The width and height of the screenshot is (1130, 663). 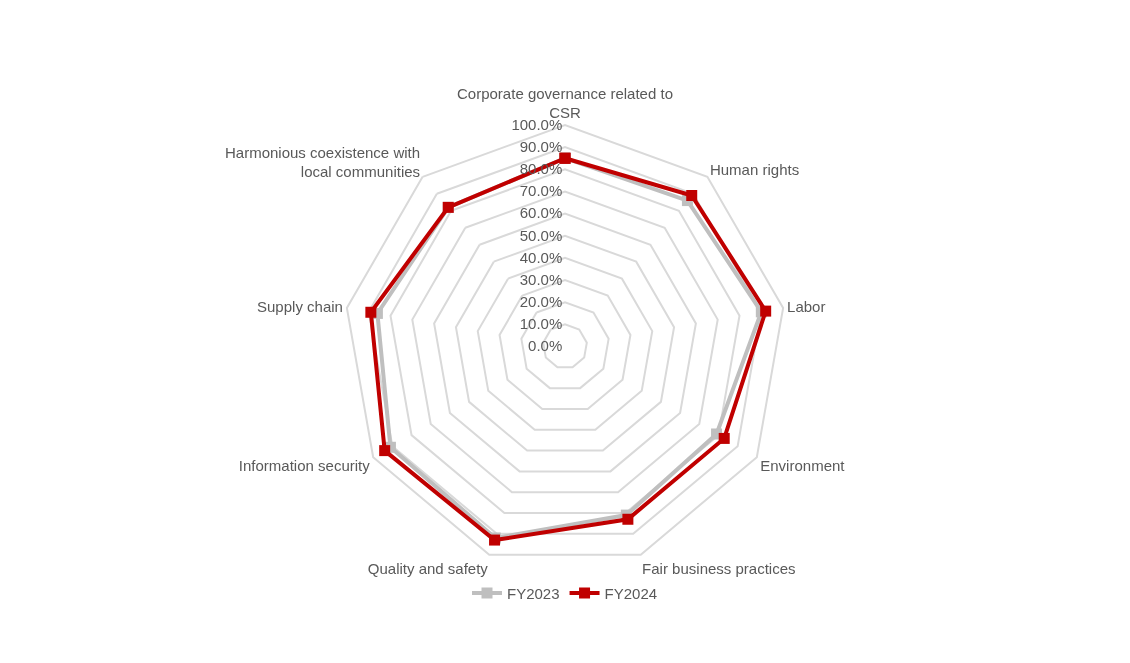 I want to click on y-tick-label: 70.0%, so click(x=541, y=191).